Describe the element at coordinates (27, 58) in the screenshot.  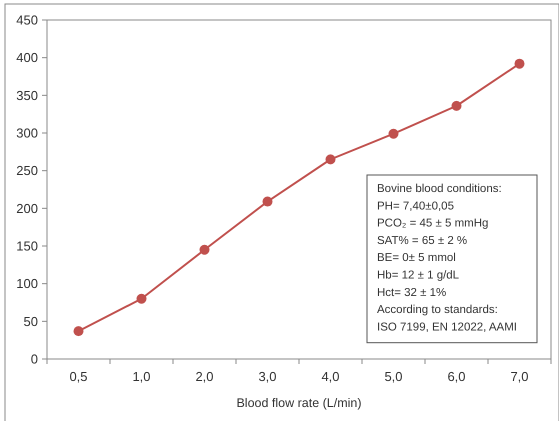
I see `y-tick-label: 400` at that location.